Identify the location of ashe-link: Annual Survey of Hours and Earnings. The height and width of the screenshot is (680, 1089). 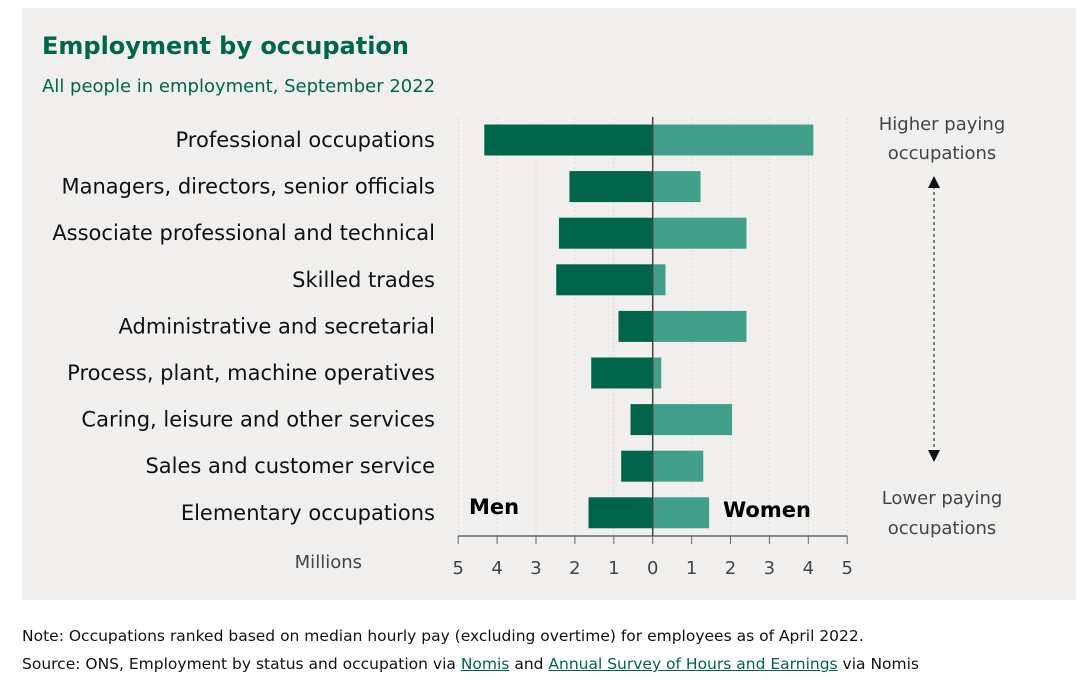
(693, 664).